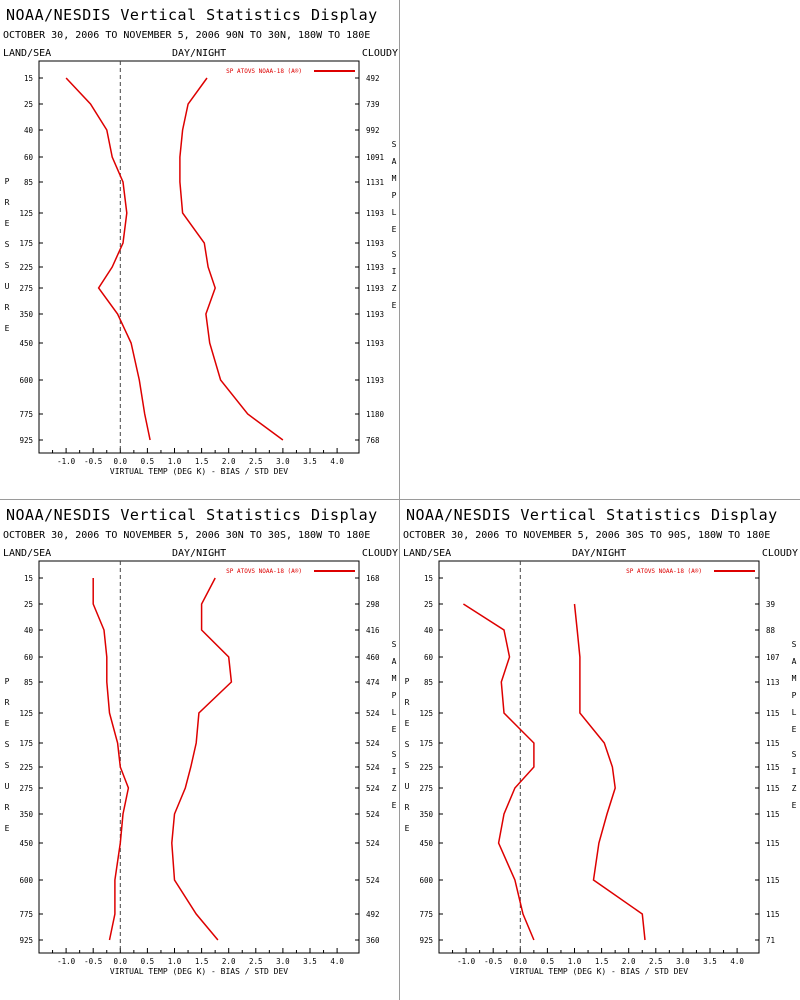 The width and height of the screenshot is (800, 1000). I want to click on pressure-label: 60, so click(429, 657).